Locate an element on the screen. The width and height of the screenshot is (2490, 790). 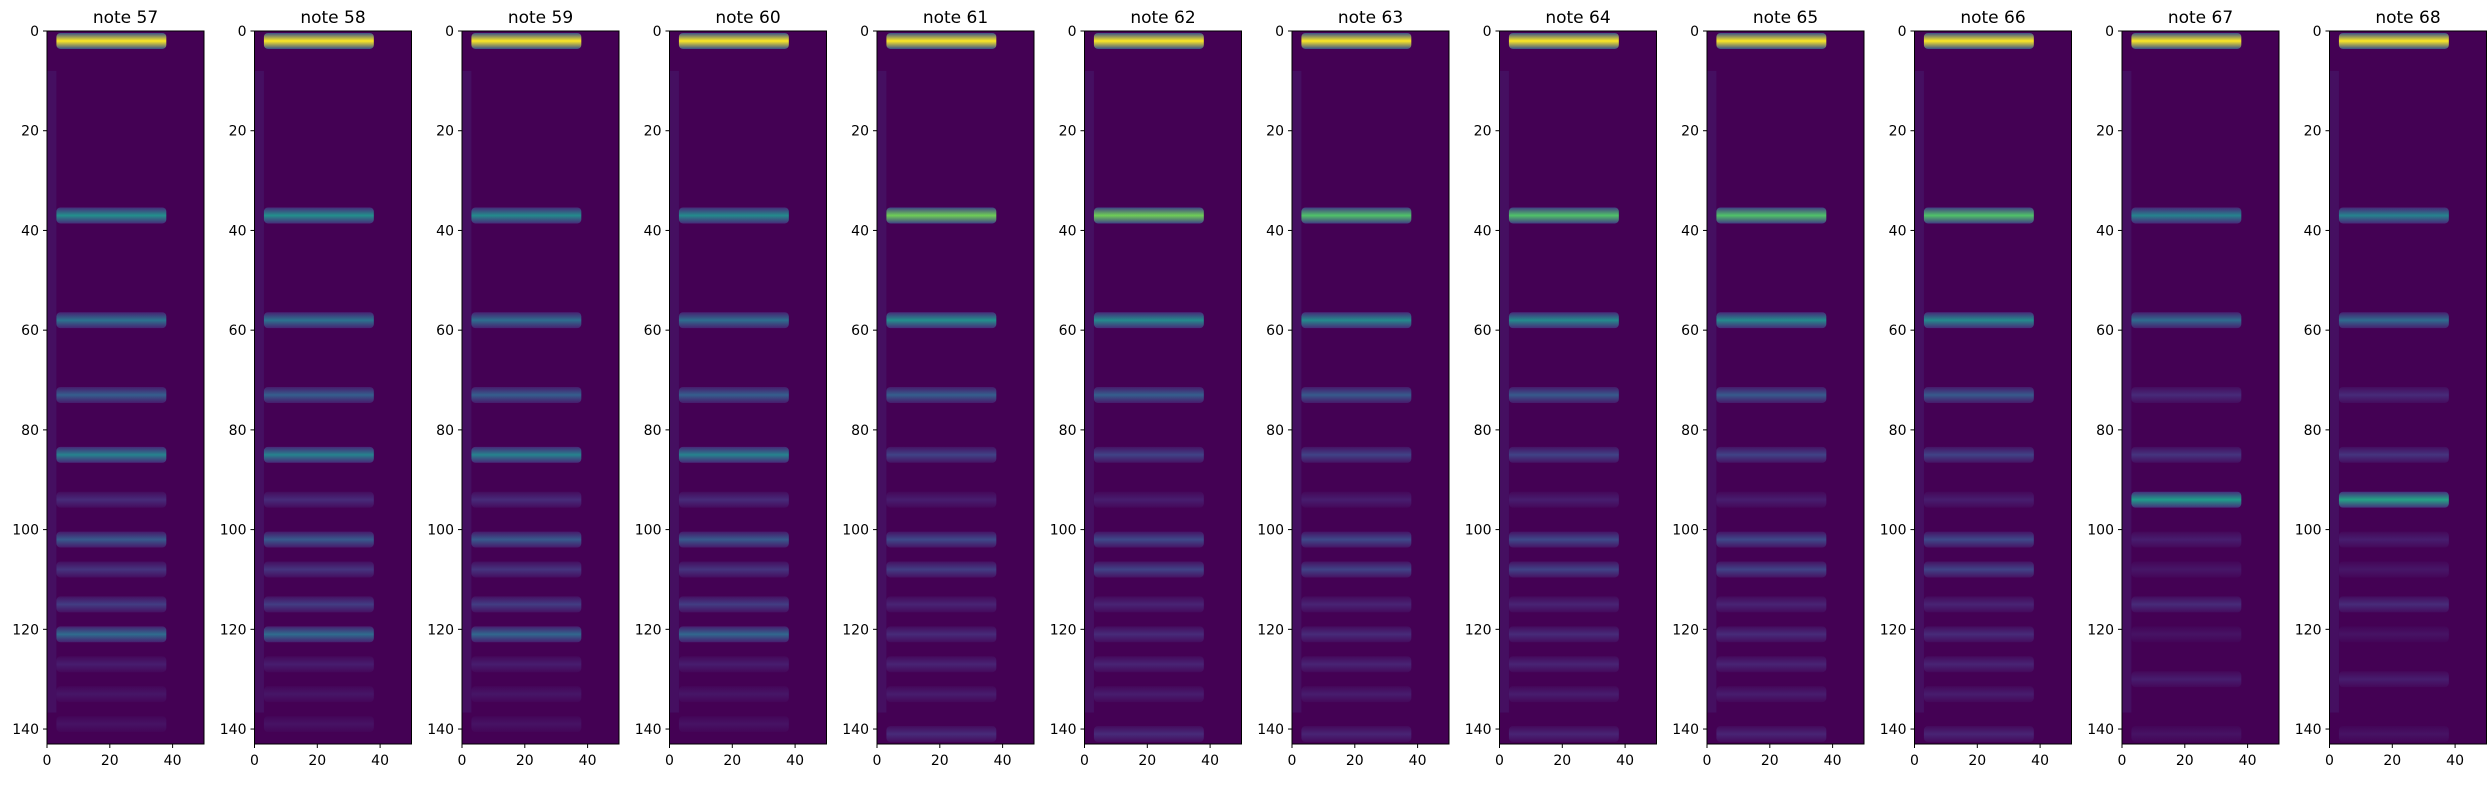
panel-title: note 61 is located at coordinates (955, 18).